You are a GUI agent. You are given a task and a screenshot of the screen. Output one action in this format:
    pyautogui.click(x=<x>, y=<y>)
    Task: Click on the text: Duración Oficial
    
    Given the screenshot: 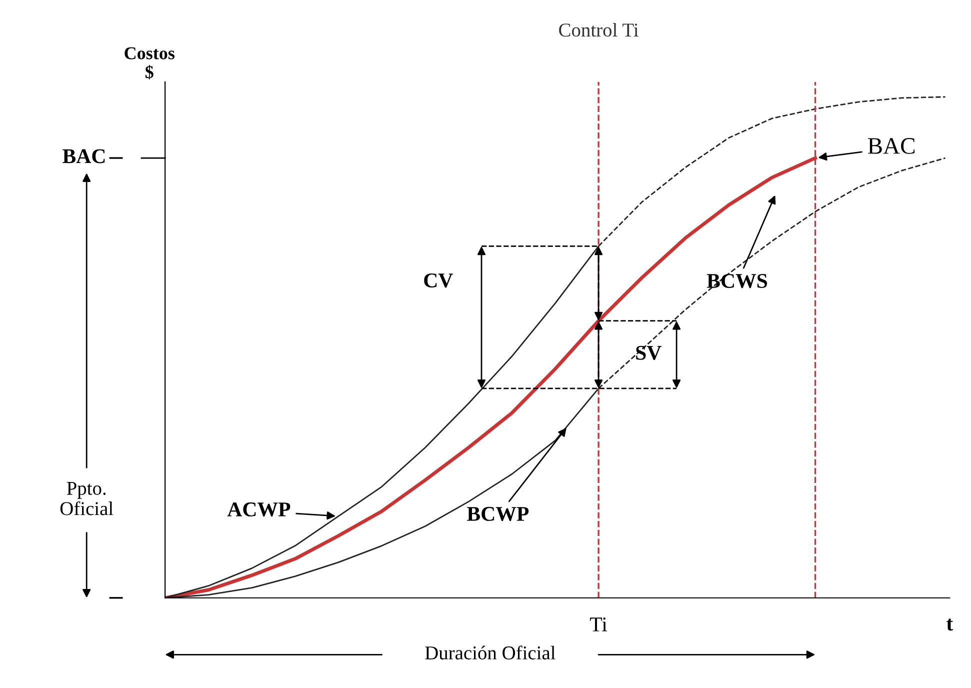 What is the action you would take?
    pyautogui.click(x=490, y=653)
    